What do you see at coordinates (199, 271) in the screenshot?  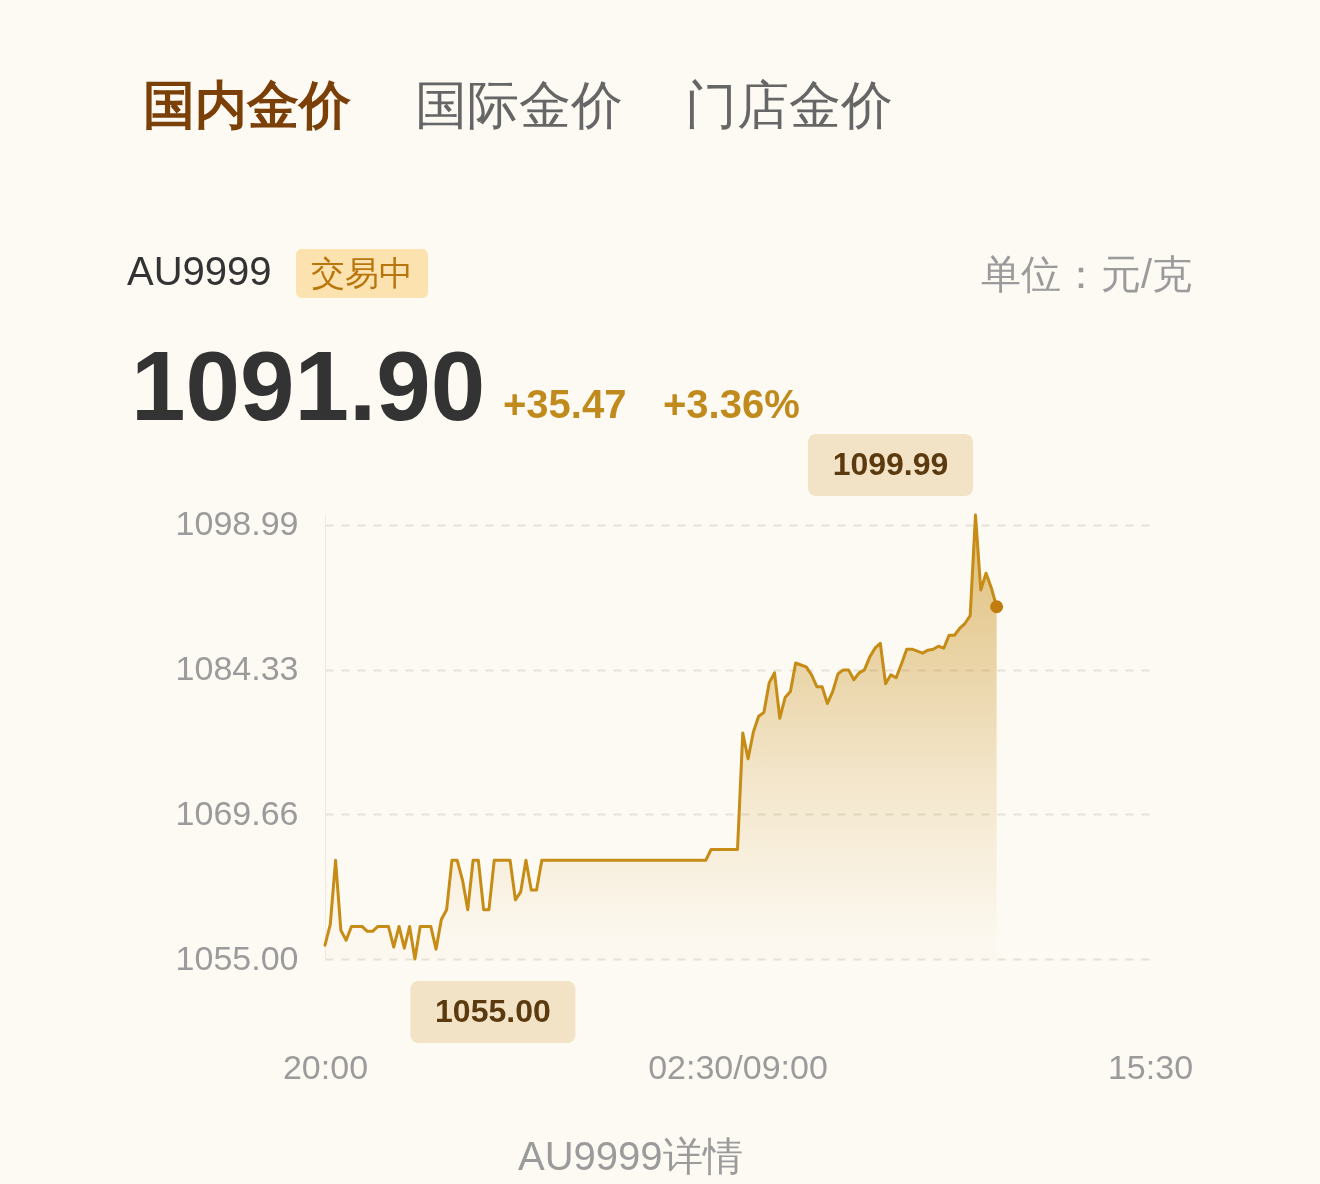 I see `chart-title: AU9999` at bounding box center [199, 271].